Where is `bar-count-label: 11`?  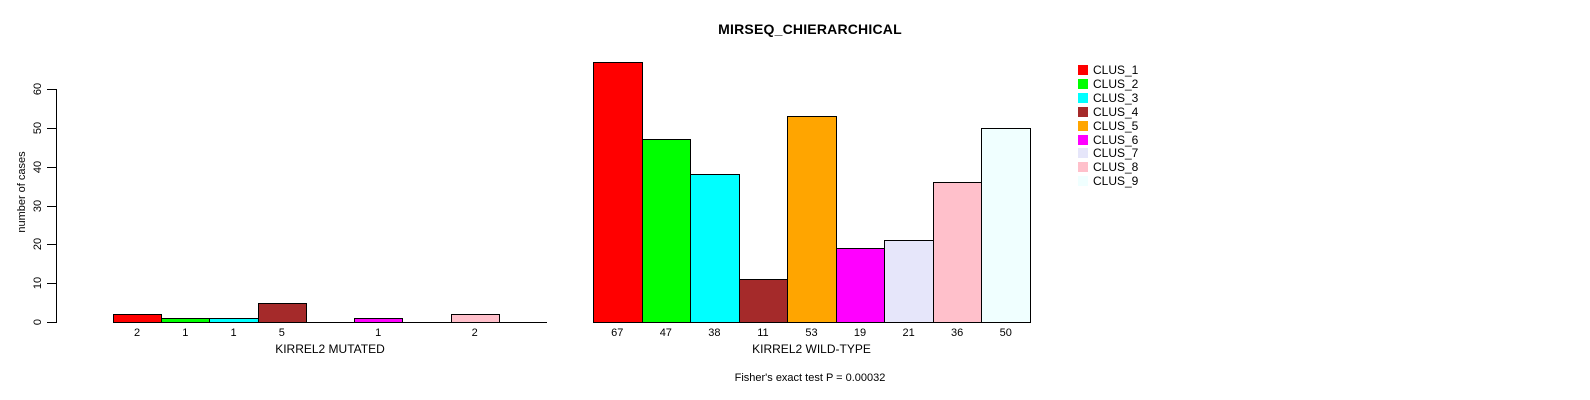
bar-count-label: 11 is located at coordinates (763, 333).